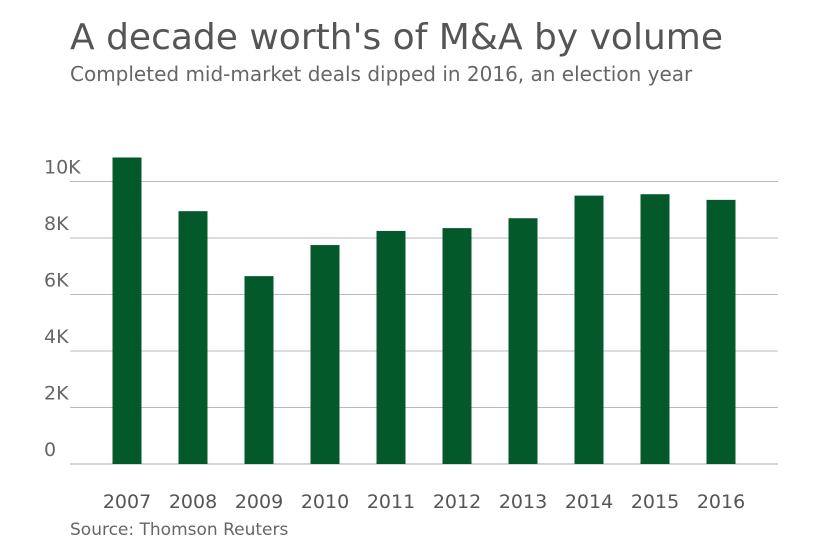 The height and width of the screenshot is (547, 840). What do you see at coordinates (424, 502) in the screenshot?
I see `x-axis-tick-labels: 2007 2008 2009 2010 2011 2012 2013 2014 2015 2016` at bounding box center [424, 502].